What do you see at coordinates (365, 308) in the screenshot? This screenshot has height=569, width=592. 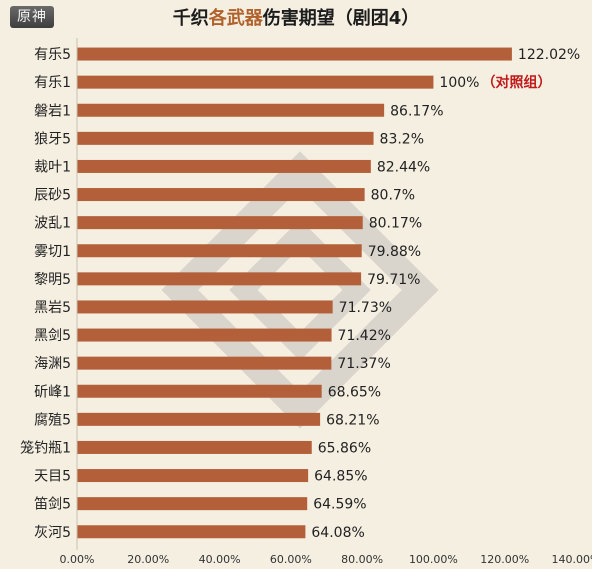 I see `value-label: 71.73%` at bounding box center [365, 308].